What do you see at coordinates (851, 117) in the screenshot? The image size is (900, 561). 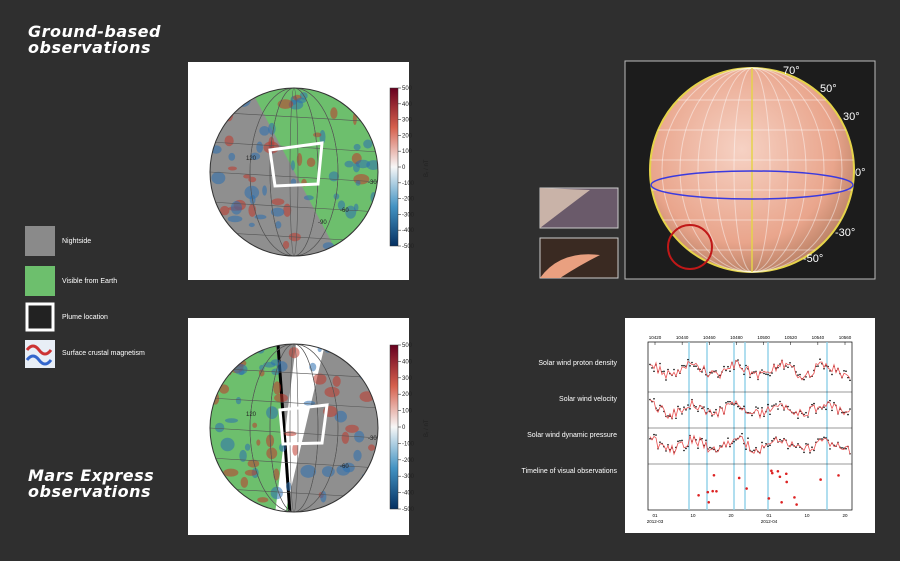 I see `latitude-label: 30°` at bounding box center [851, 117].